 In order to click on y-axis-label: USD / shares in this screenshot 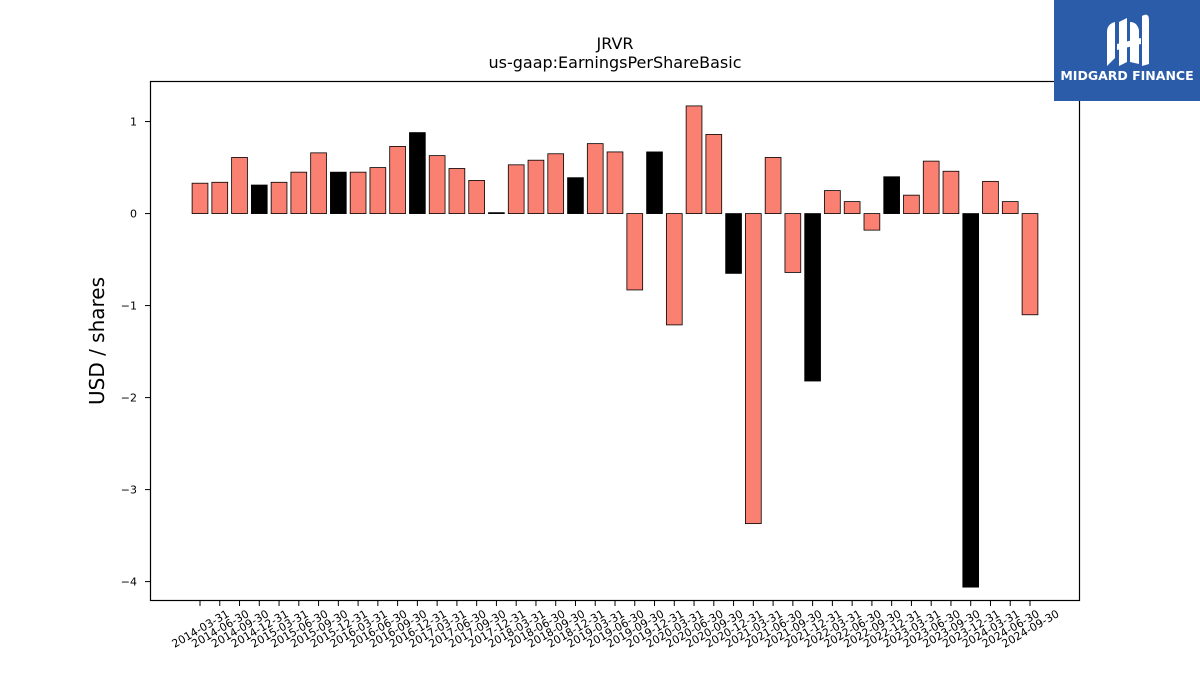, I will do `click(97, 341)`.